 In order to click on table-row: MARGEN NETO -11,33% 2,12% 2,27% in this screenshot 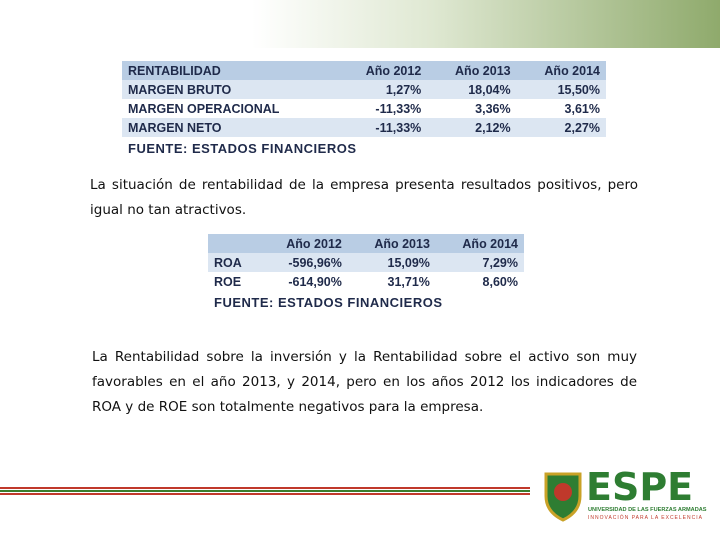, I will do `click(364, 127)`.